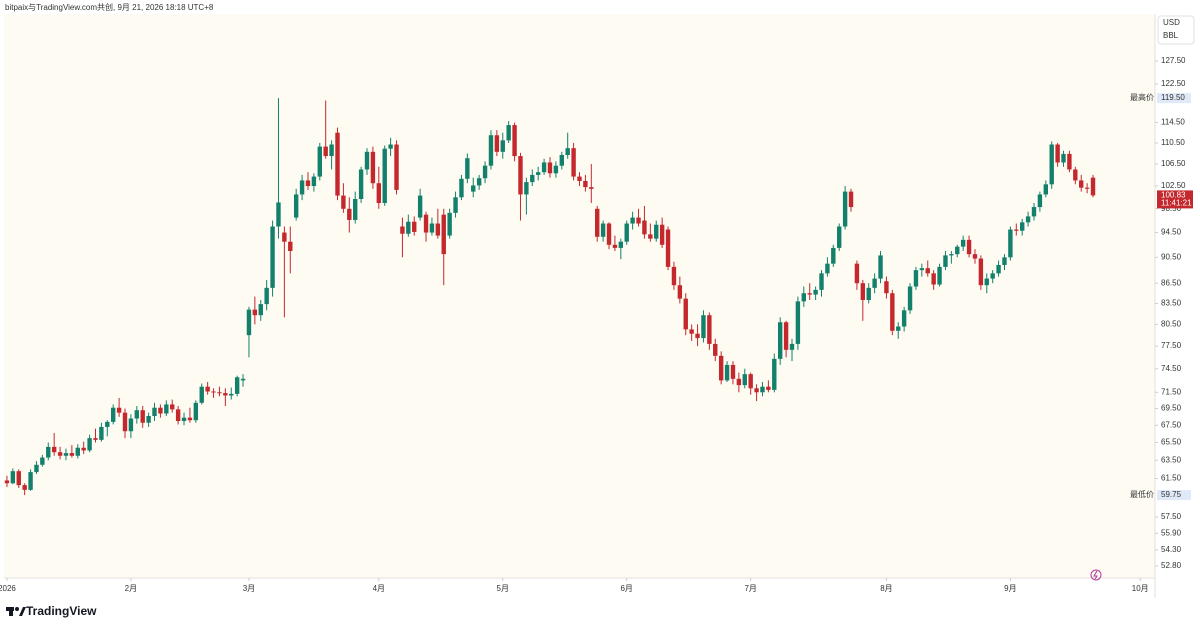 This screenshot has height=632, width=1200. I want to click on high-marker-box, so click(1174, 98).